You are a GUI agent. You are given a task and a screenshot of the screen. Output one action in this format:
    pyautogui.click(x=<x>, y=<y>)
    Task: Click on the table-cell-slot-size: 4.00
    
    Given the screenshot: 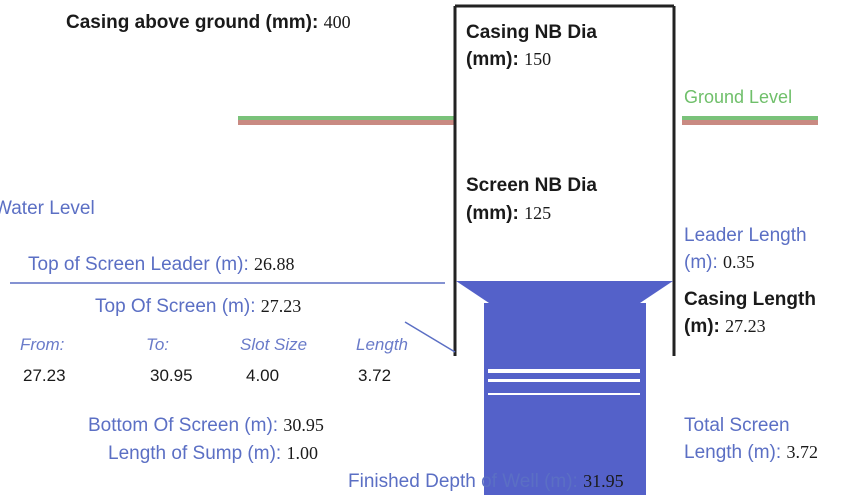 What is the action you would take?
    pyautogui.click(x=263, y=375)
    